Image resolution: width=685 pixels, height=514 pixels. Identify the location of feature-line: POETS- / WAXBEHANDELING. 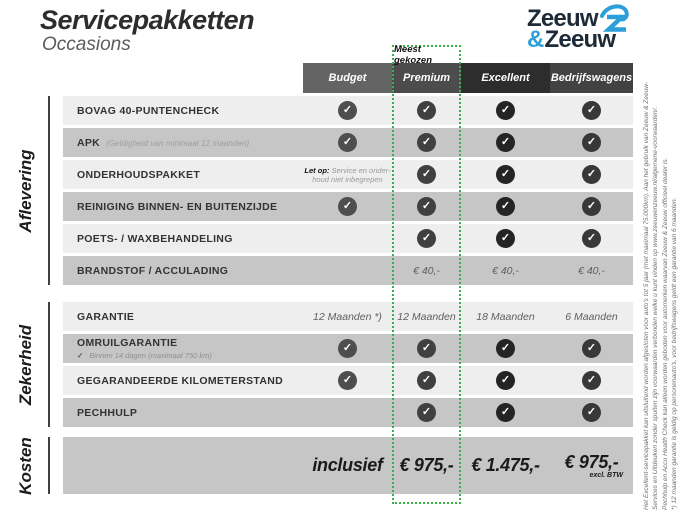
(190, 239).